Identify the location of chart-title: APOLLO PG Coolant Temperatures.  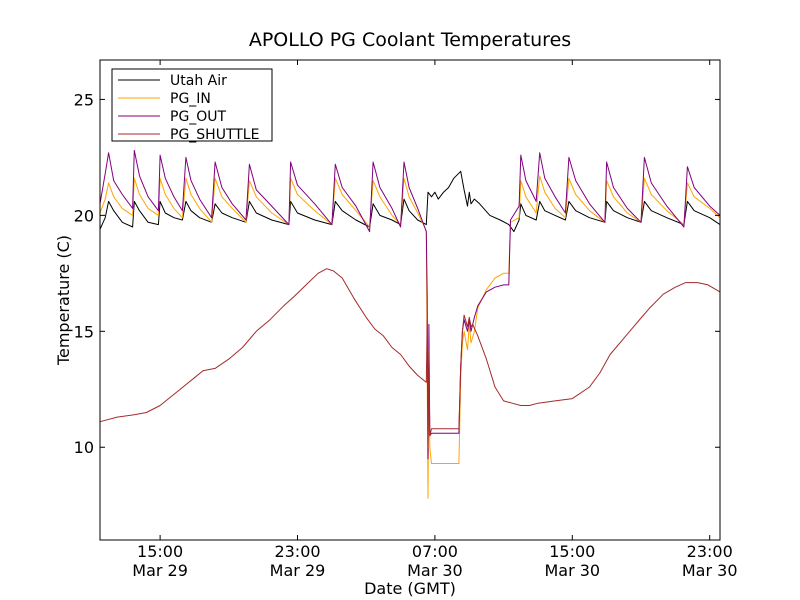
(410, 40).